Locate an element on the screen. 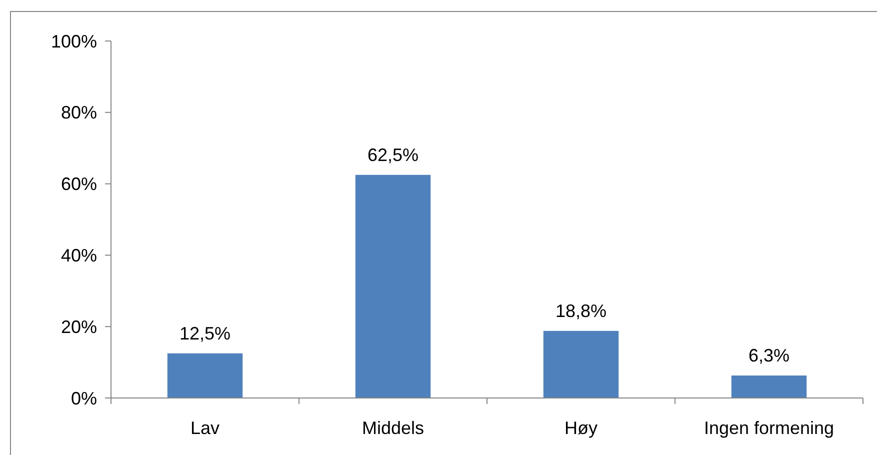 This screenshot has width=877, height=455. x-tick-label: Lav is located at coordinates (205, 428).